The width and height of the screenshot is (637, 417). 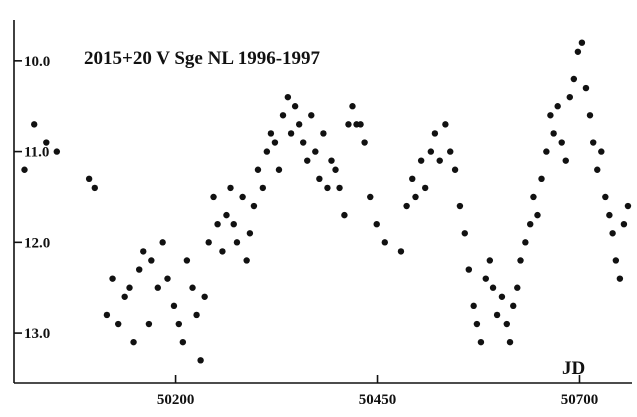 What do you see at coordinates (37, 243) in the screenshot?
I see `y-tick-label: 12.0` at bounding box center [37, 243].